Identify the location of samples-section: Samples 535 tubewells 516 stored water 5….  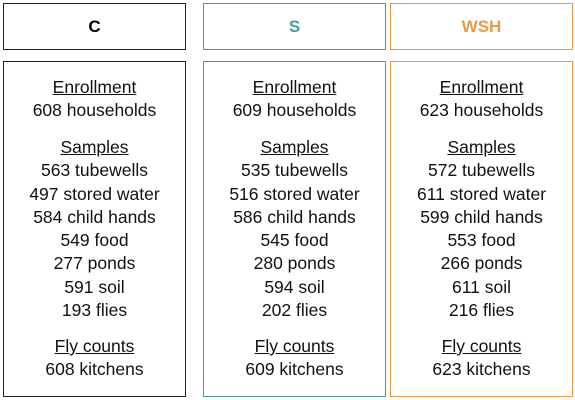
(294, 229).